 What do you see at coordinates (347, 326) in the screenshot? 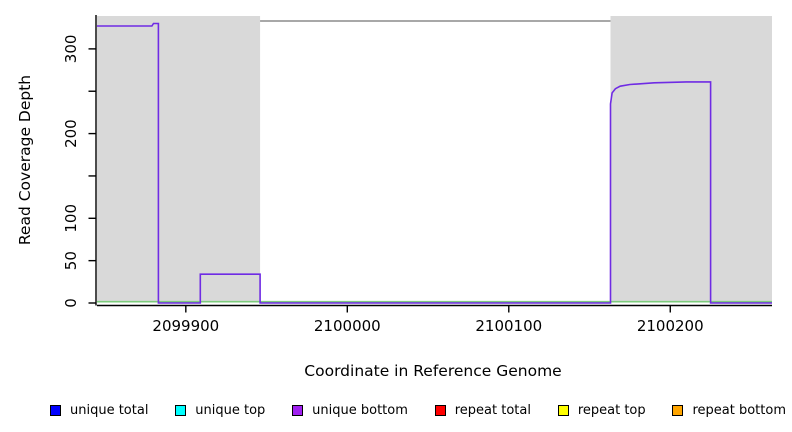
I see `x-tick-label: 2100000` at bounding box center [347, 326].